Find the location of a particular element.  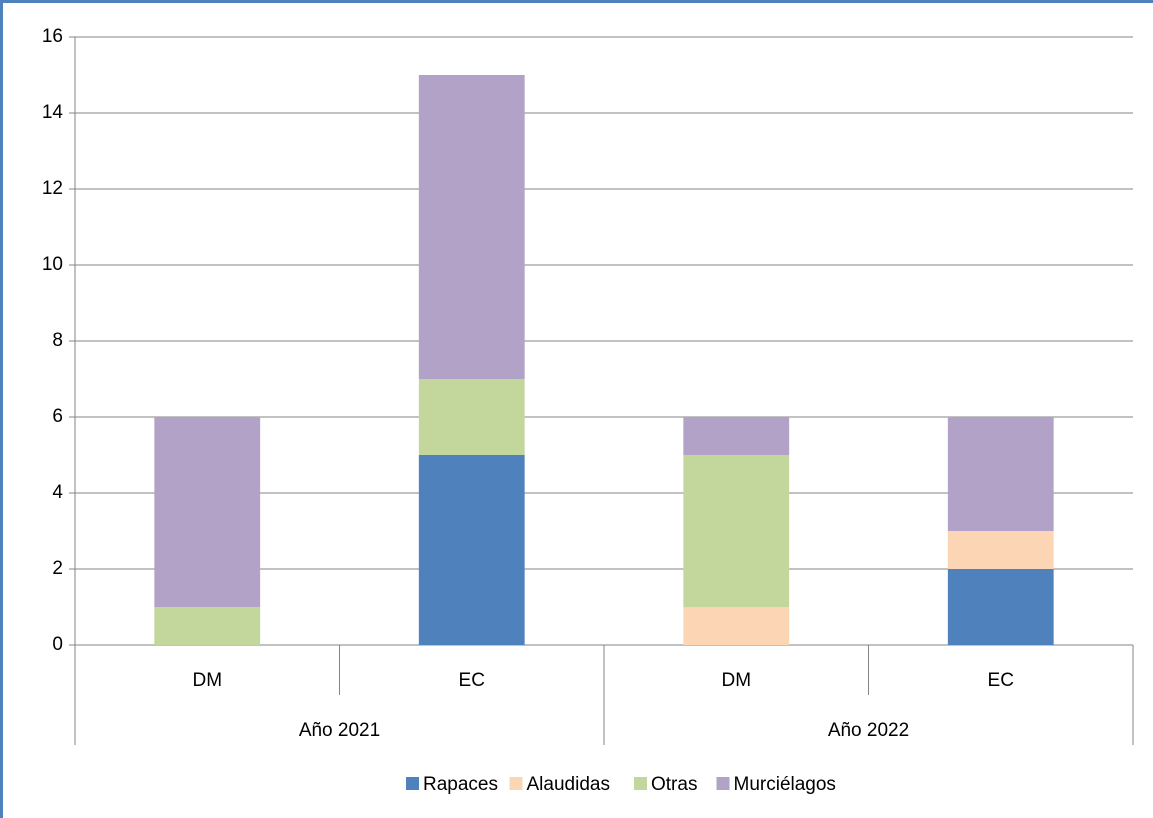

y-tick-label: 16 is located at coordinates (52, 36).